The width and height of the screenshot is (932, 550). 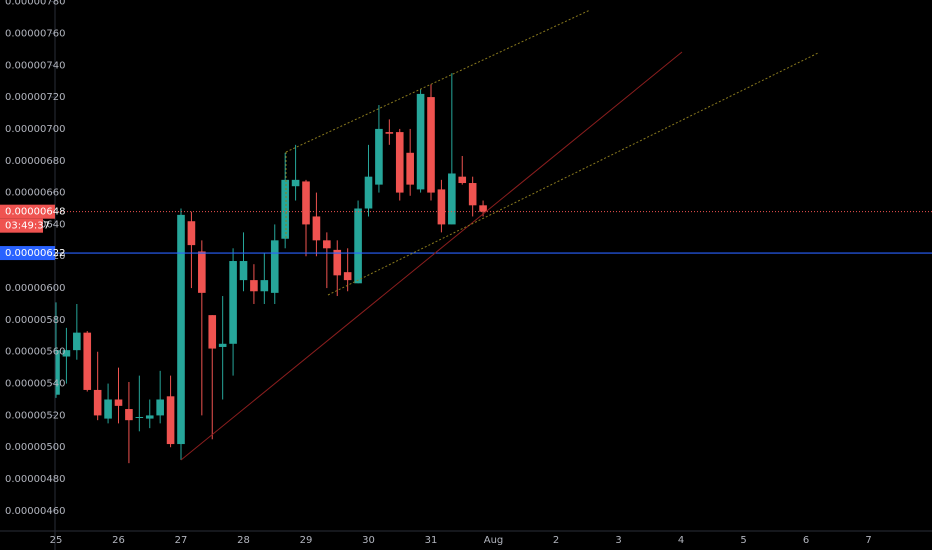 What do you see at coordinates (35, 352) in the screenshot?
I see `y-tick-label: 0.00000560` at bounding box center [35, 352].